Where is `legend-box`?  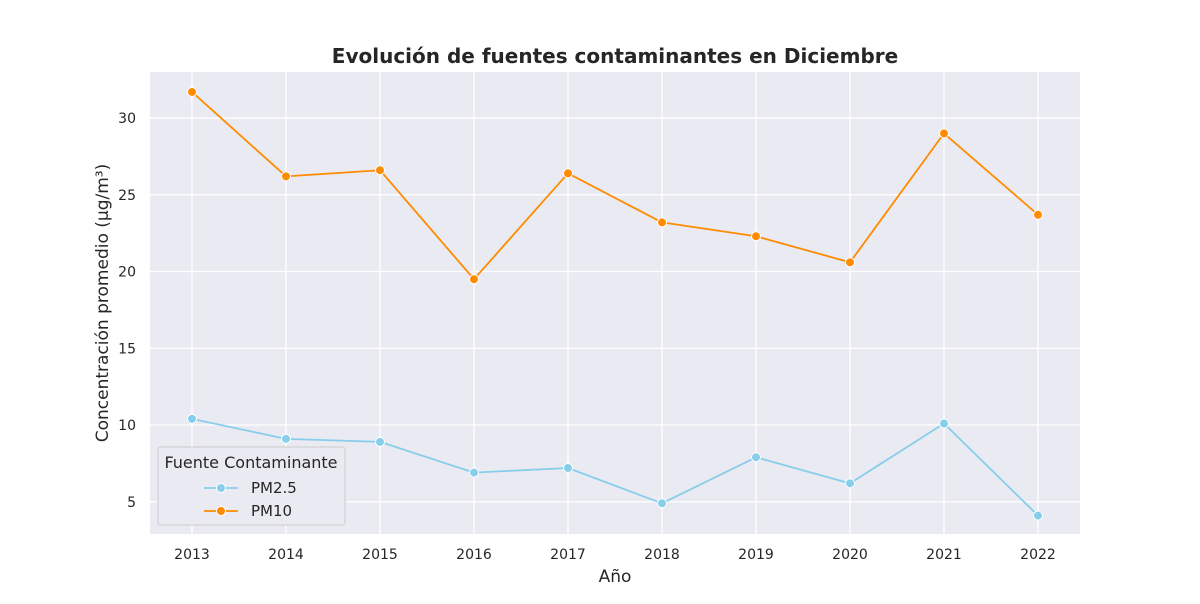
legend-box is located at coordinates (251, 486).